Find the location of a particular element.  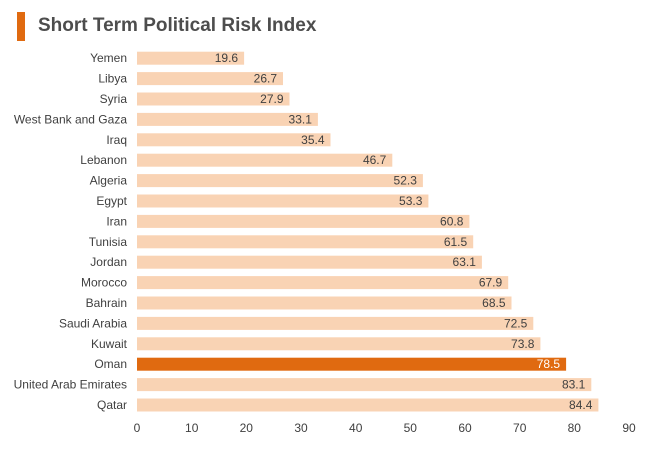

category-label: Morocco is located at coordinates (104, 283).